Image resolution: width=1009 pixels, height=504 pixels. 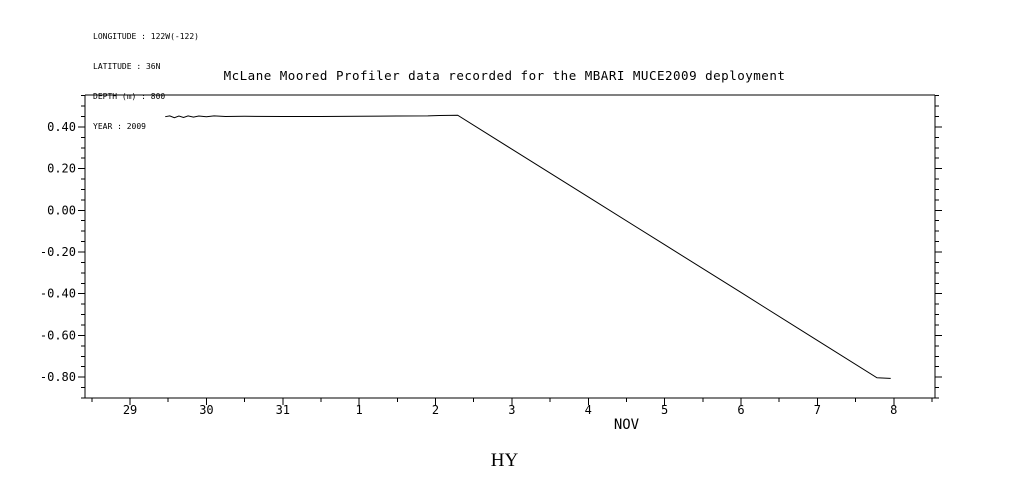 I want to click on x-tick-label: 8, so click(x=893, y=410).